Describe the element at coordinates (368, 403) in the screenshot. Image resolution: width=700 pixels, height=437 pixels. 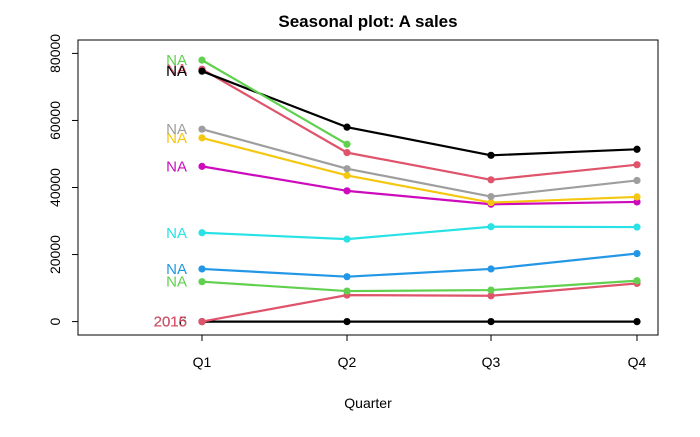
I see `x-axis-label: Quarter` at that location.